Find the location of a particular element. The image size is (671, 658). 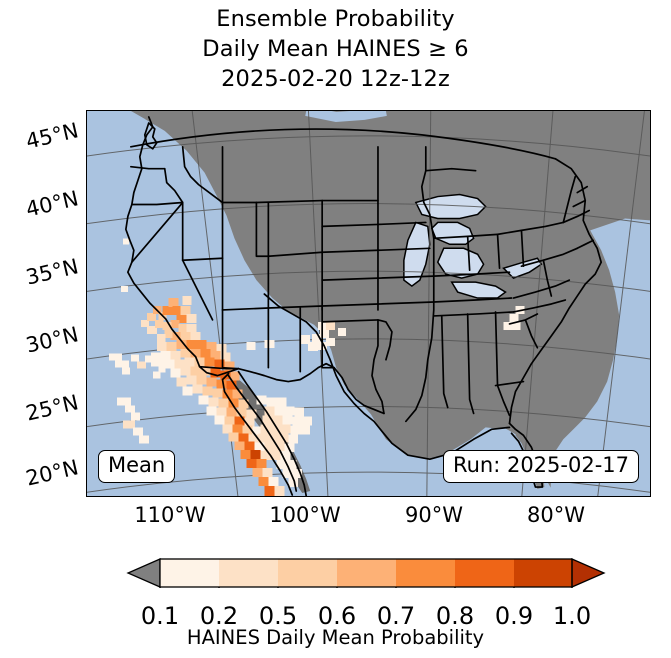

colorbar-tick-label-7: 0.9 is located at coordinates (514, 616).